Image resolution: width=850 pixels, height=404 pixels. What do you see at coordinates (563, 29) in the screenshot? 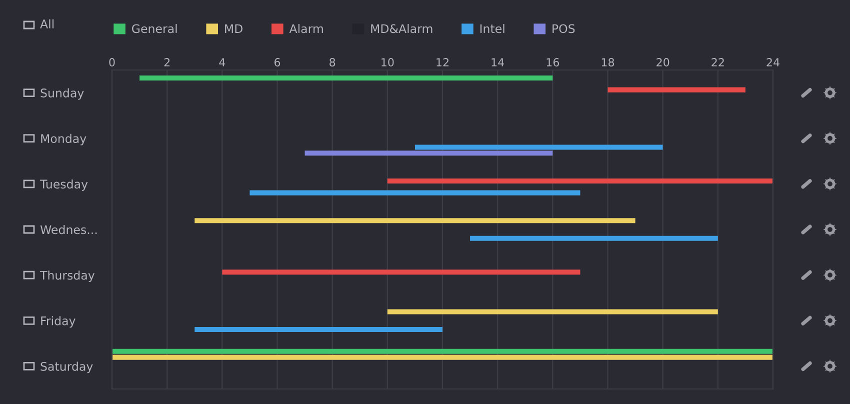
I see `legend-label: POS` at bounding box center [563, 29].